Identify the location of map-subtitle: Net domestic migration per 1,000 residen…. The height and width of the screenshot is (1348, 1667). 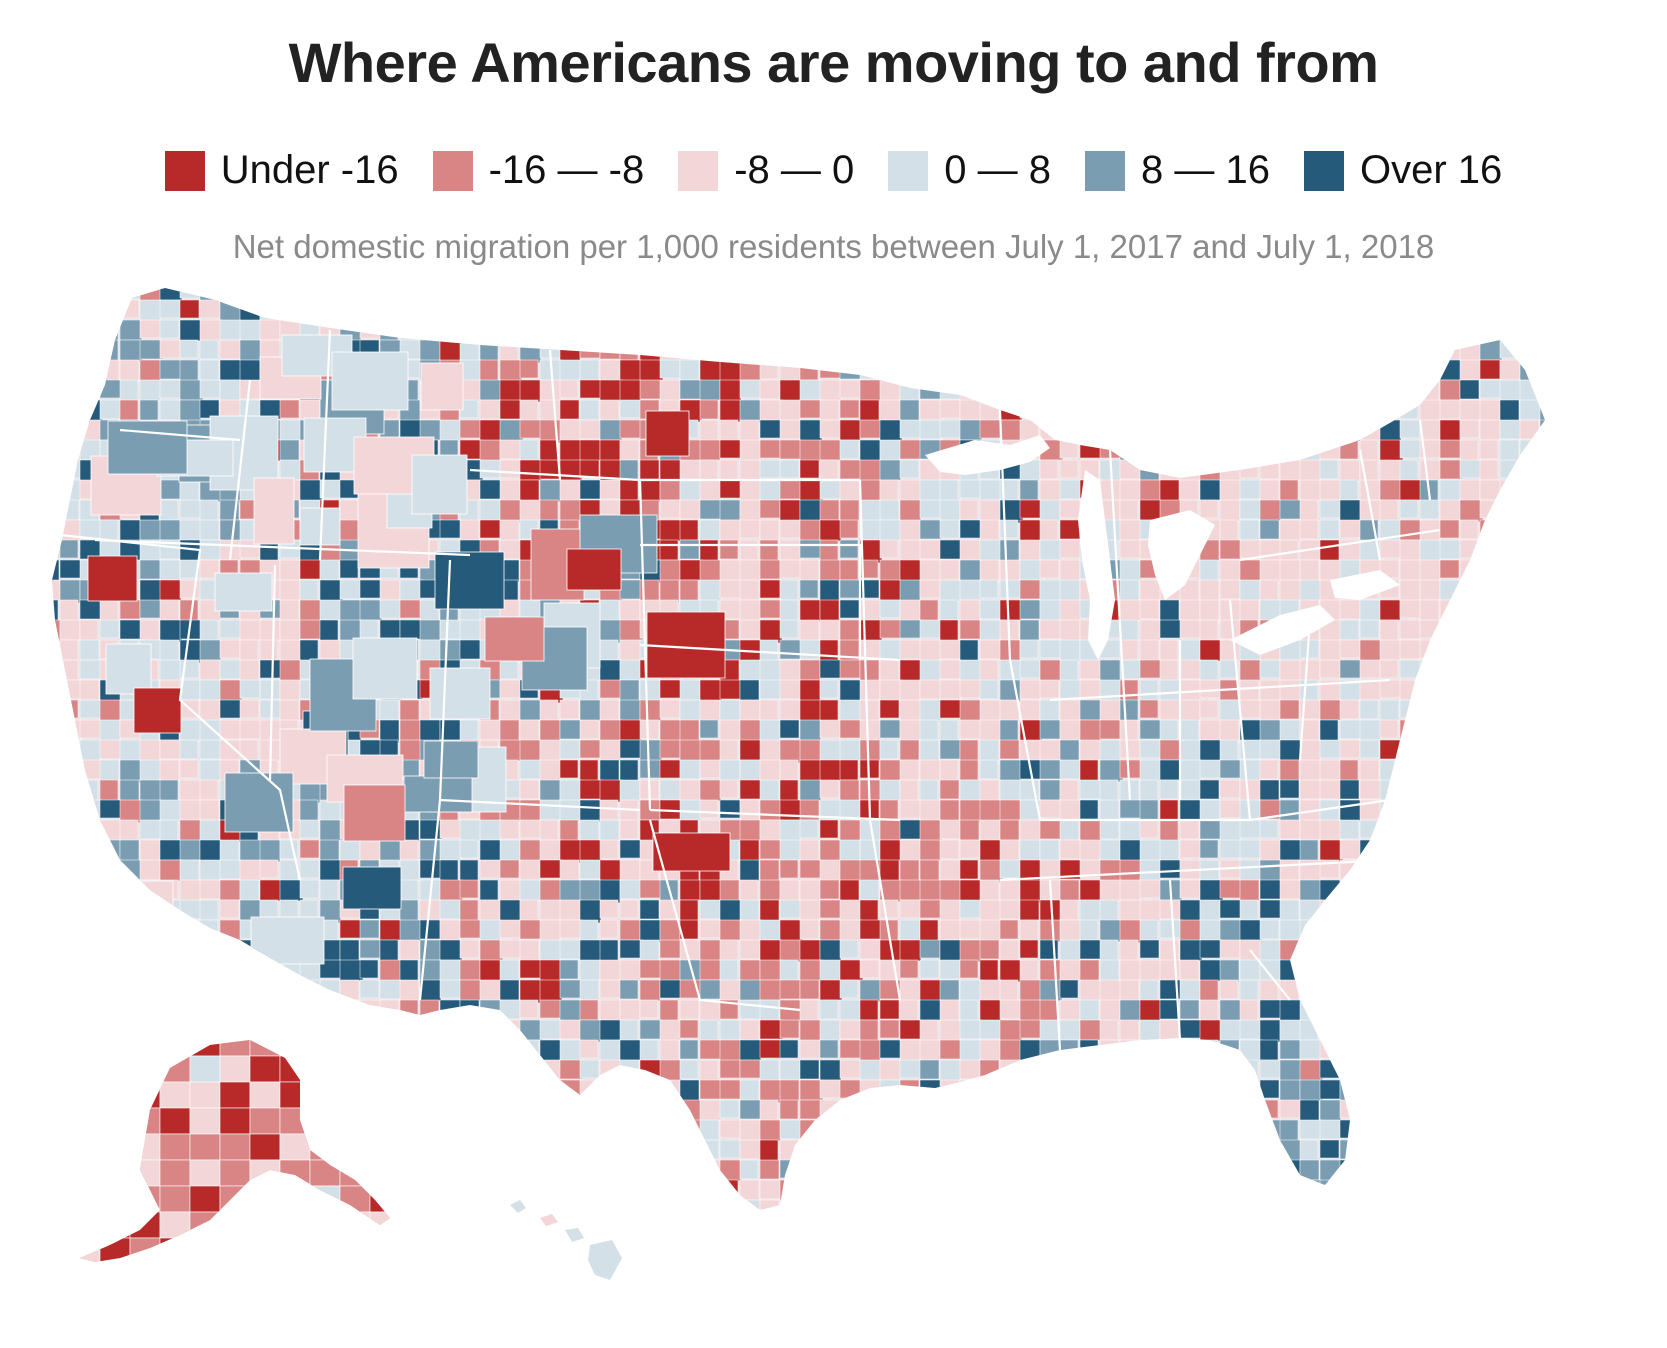
(833, 246).